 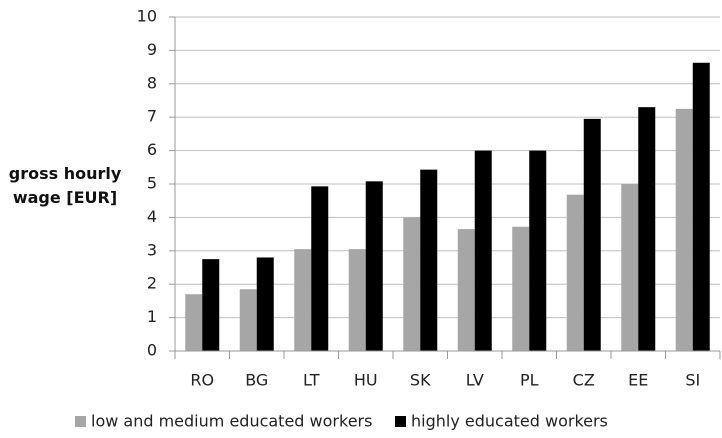 What do you see at coordinates (638, 380) in the screenshot?
I see `x-tick-label: EE` at bounding box center [638, 380].